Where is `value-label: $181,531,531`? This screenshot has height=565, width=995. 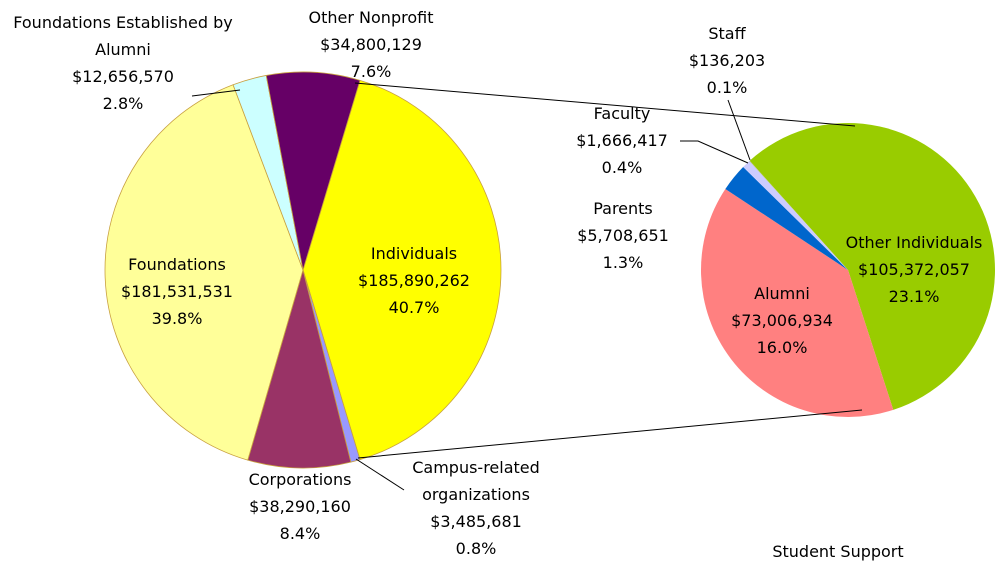 value-label: $181,531,531 is located at coordinates (177, 291).